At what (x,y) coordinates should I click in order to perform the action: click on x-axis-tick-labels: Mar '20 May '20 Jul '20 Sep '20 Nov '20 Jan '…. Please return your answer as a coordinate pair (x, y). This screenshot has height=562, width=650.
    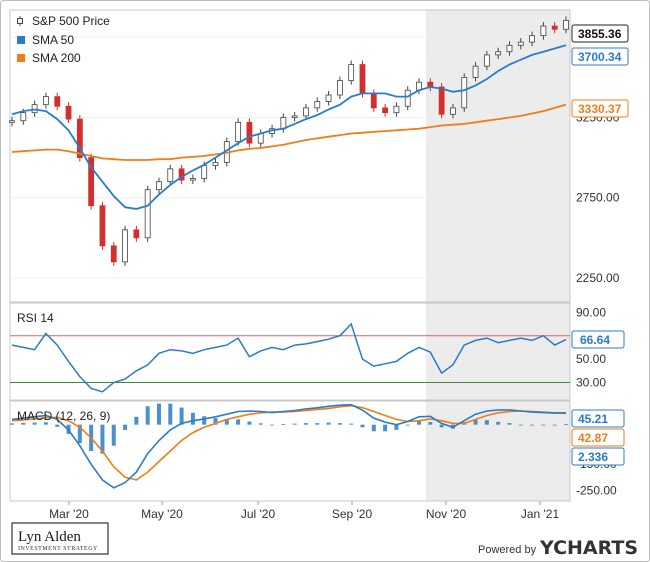
    Looking at the image, I should click on (304, 511).